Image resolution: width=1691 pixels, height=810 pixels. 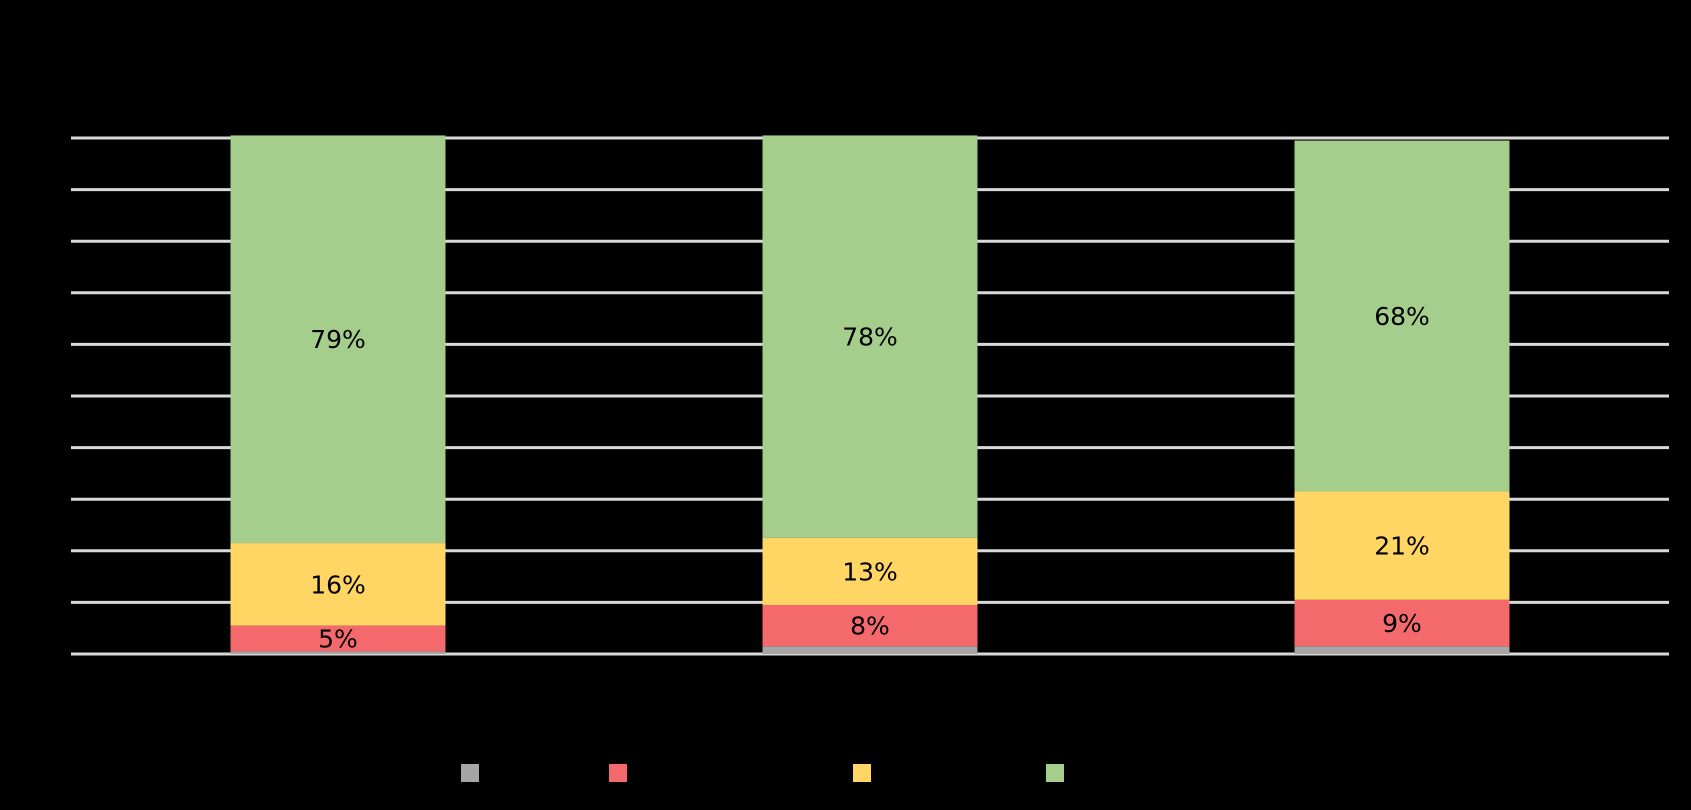 I want to click on data-label: 21%, so click(x=1402, y=546).